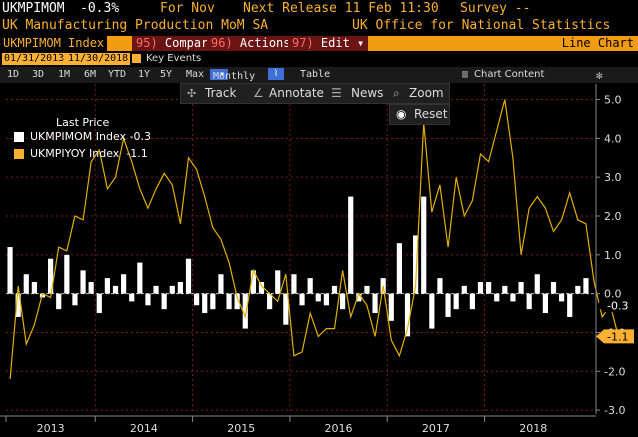 The image size is (638, 437). What do you see at coordinates (315, 74) in the screenshot?
I see `table-button: Table` at bounding box center [315, 74].